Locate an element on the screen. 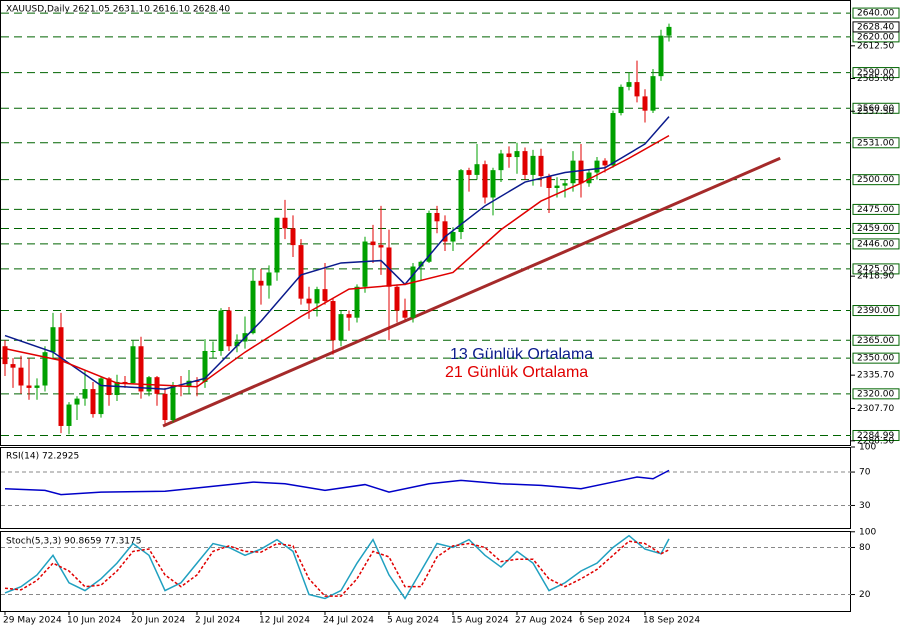  y-tick-label: 2612.50 is located at coordinates (875, 46).